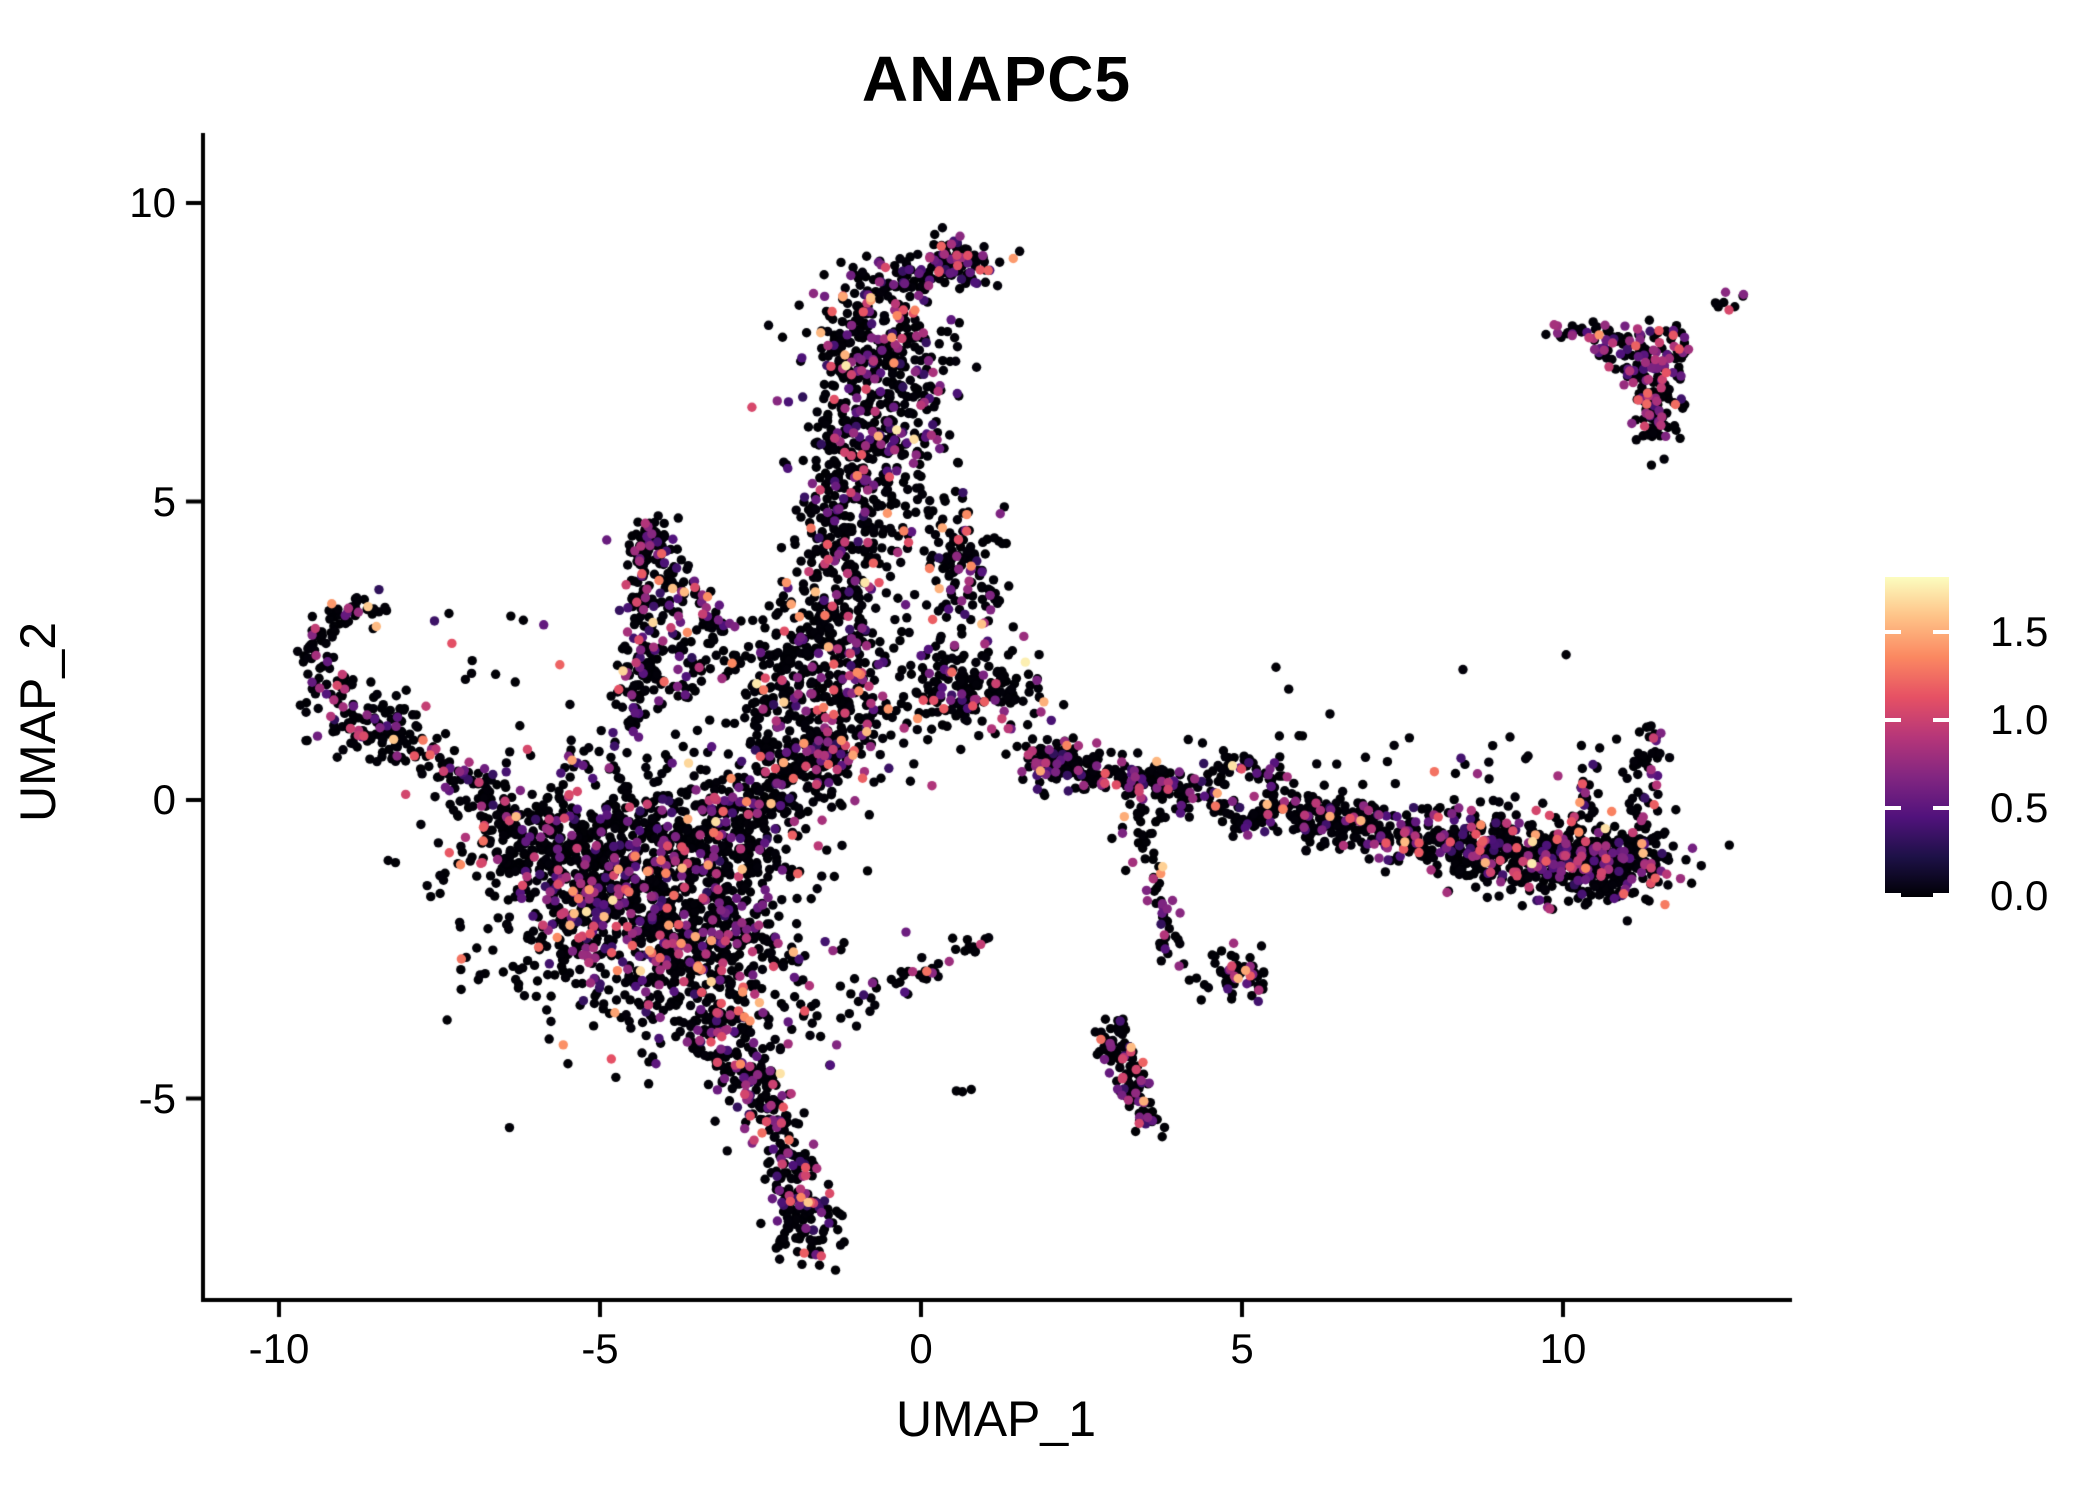 The width and height of the screenshot is (2100, 1500). Describe the element at coordinates (164, 799) in the screenshot. I see `y-tick-label: 0` at that location.